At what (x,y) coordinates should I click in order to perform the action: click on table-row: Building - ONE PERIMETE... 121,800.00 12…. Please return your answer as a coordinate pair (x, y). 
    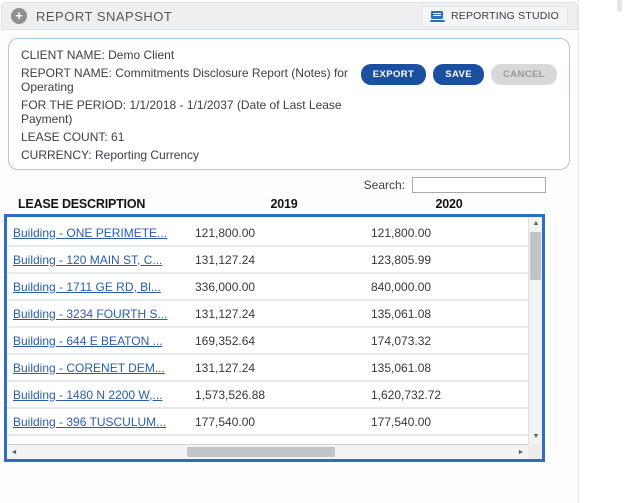
    Looking at the image, I should click on (267, 233).